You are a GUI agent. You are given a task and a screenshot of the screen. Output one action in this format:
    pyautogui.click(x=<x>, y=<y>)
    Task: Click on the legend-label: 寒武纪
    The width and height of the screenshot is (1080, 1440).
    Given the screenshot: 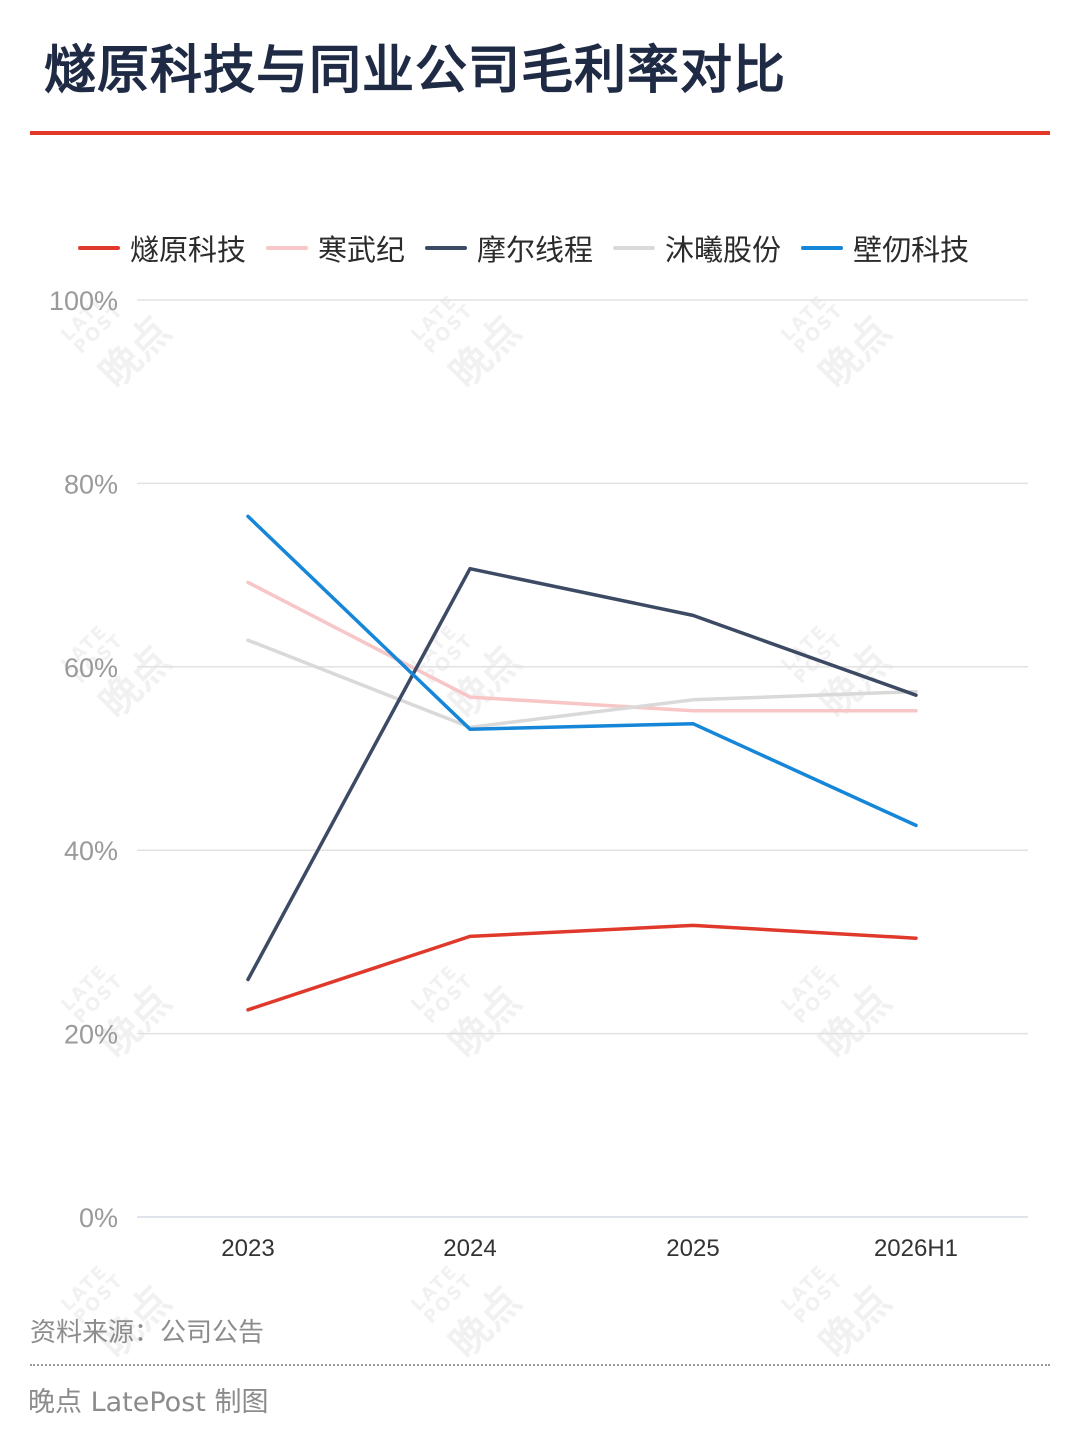 What is the action you would take?
    pyautogui.click(x=362, y=250)
    